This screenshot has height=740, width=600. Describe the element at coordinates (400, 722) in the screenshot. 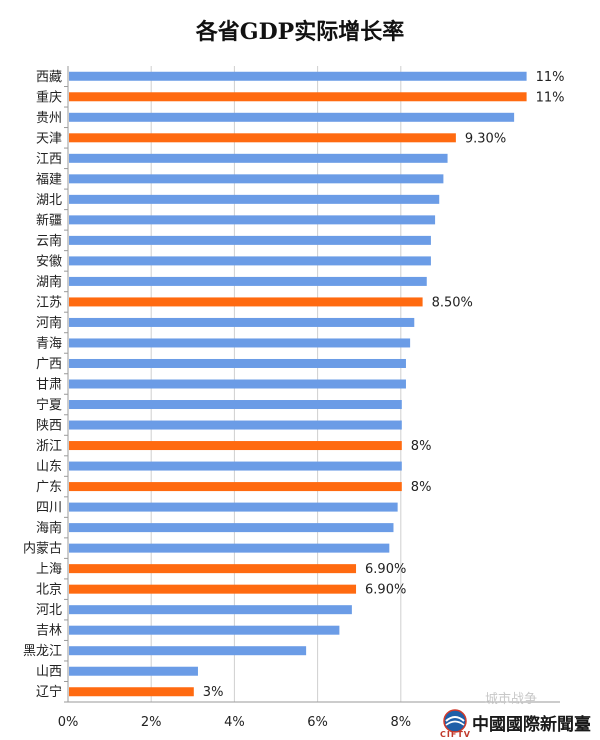

I see `x-tick-label: 8%` at that location.